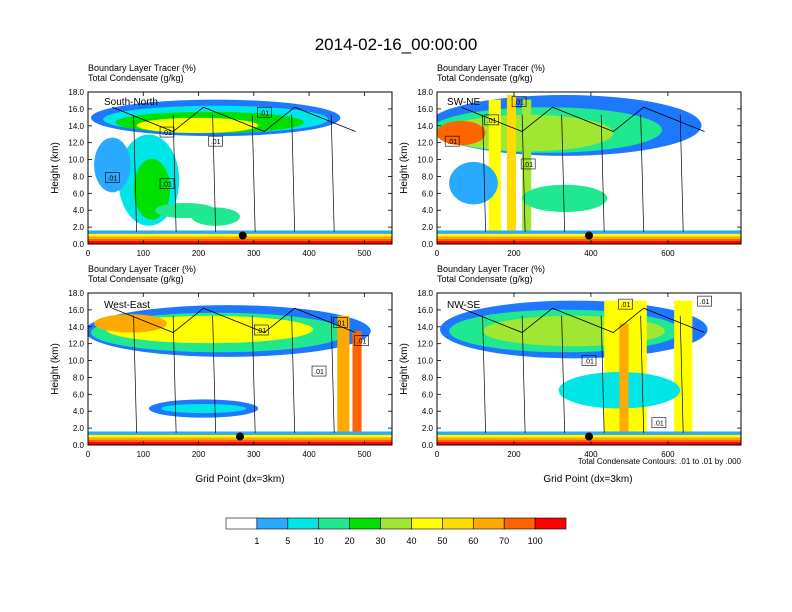  Describe the element at coordinates (240, 171) in the screenshot. I see `panel-fields: .01 .01 .01 .01 .01` at that location.